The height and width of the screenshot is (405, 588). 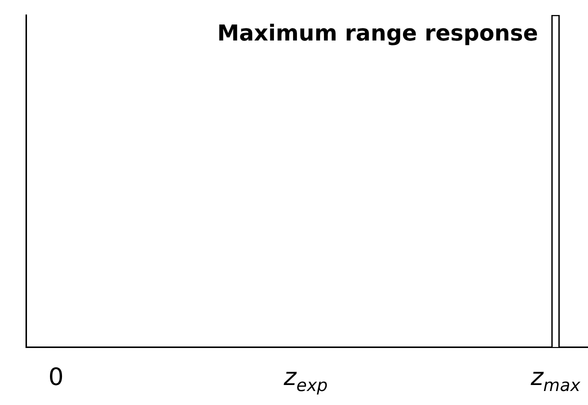 I want to click on x-tick-label: 0, so click(x=56, y=377).